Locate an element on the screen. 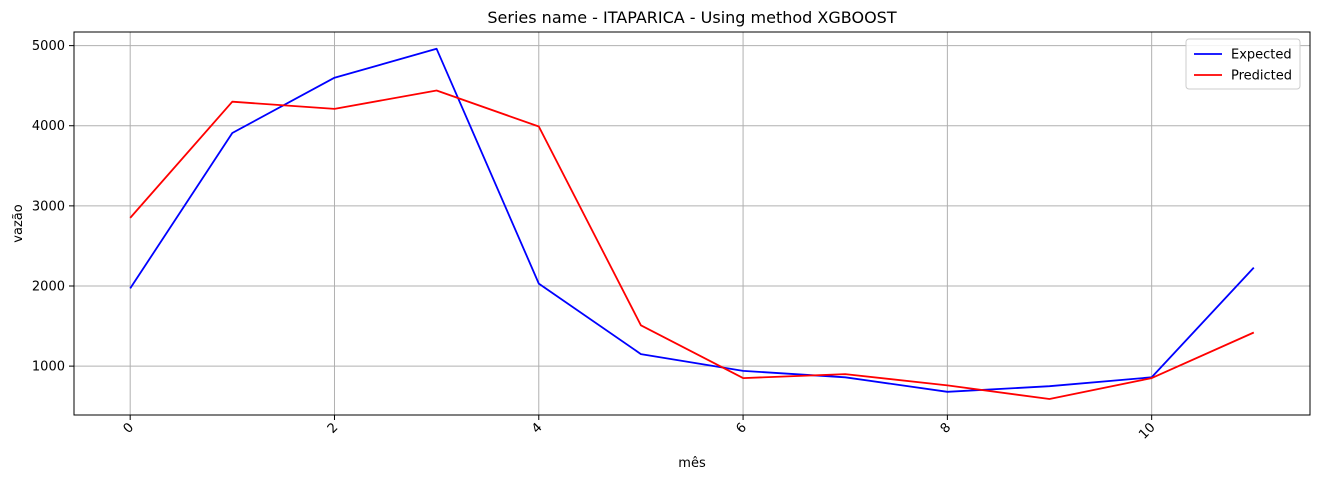 The image size is (1324, 478). x-tick-label: 6 is located at coordinates (741, 428).